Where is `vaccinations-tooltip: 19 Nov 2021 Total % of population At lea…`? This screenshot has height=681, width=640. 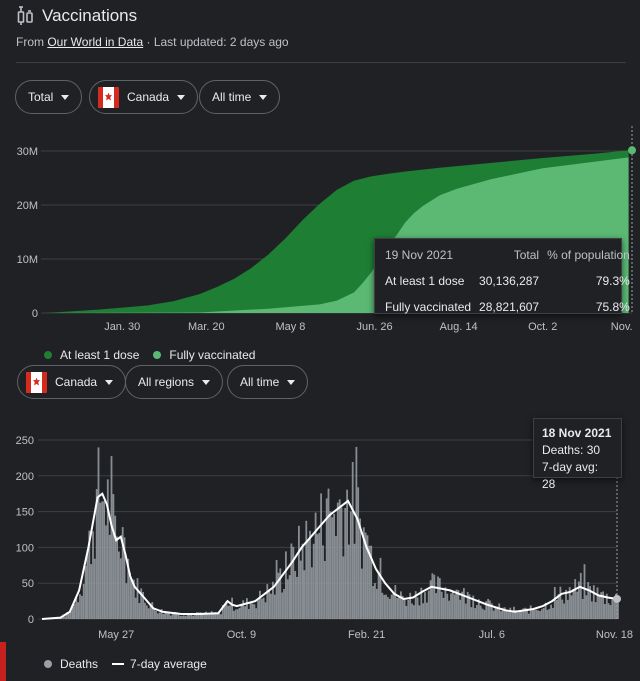
vaccinations-tooltip: 19 Nov 2021 Total % of population At lea… is located at coordinates (502, 276).